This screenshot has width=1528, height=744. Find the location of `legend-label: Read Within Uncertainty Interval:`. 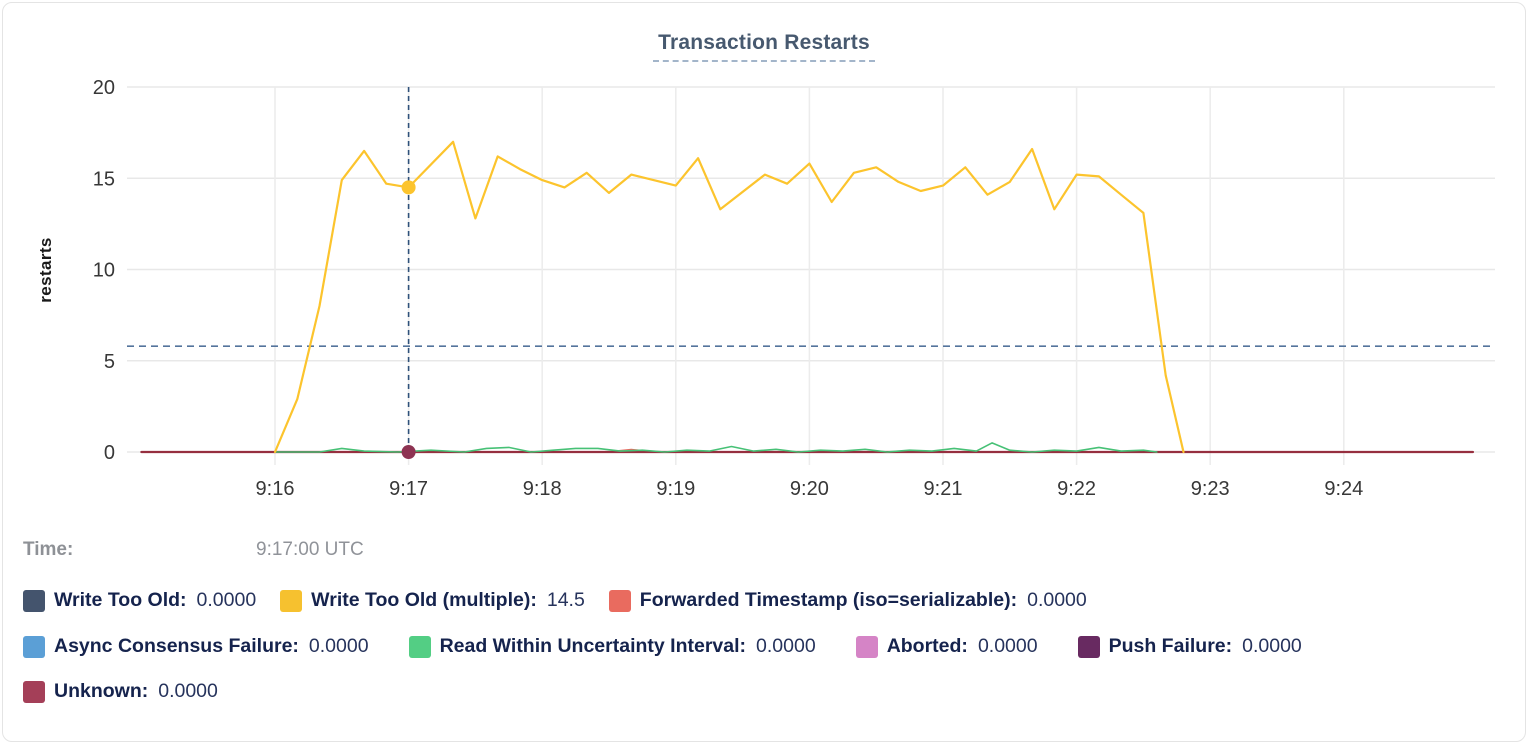

legend-label: Read Within Uncertainty Interval: is located at coordinates (593, 646).